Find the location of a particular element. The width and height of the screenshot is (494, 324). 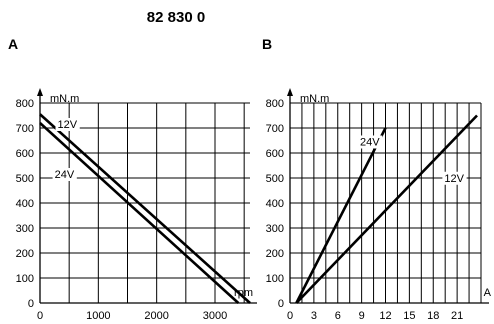

x-tick-label: 6 is located at coordinates (338, 316).